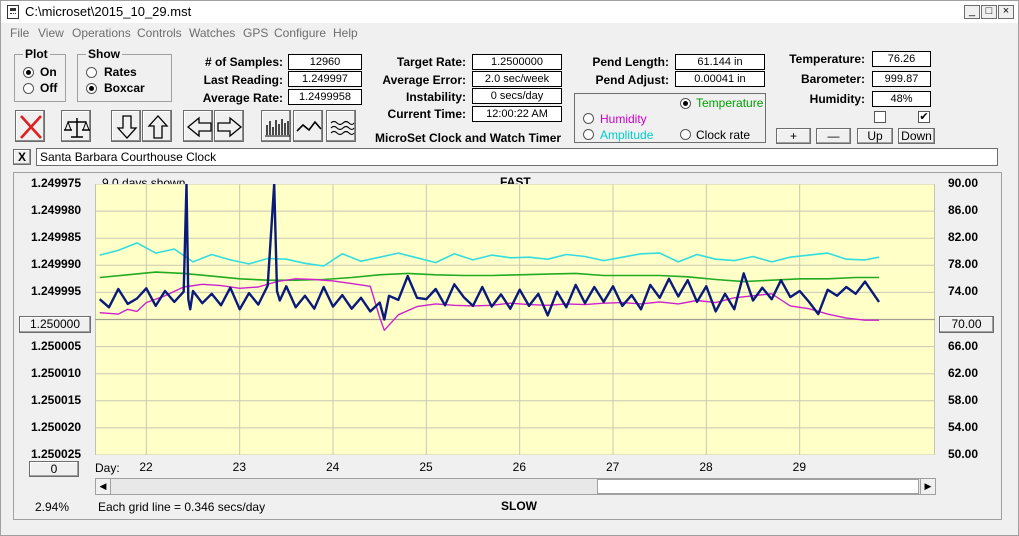 The height and width of the screenshot is (536, 1019). I want to click on right-y-tick-label: 82.00, so click(963, 237).